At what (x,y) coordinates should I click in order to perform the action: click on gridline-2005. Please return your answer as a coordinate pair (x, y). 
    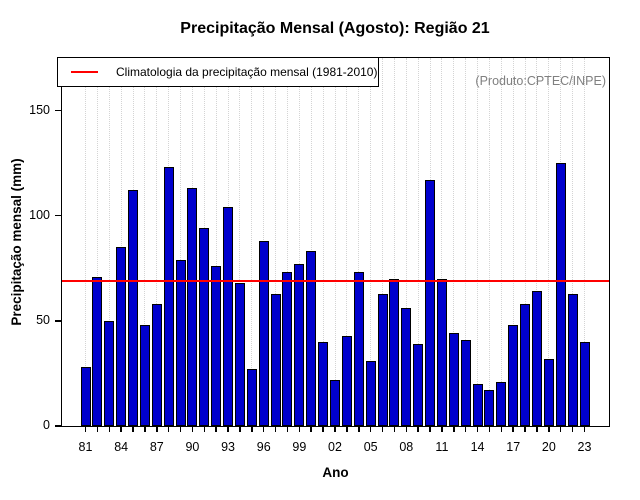
    Looking at the image, I should click on (371, 242).